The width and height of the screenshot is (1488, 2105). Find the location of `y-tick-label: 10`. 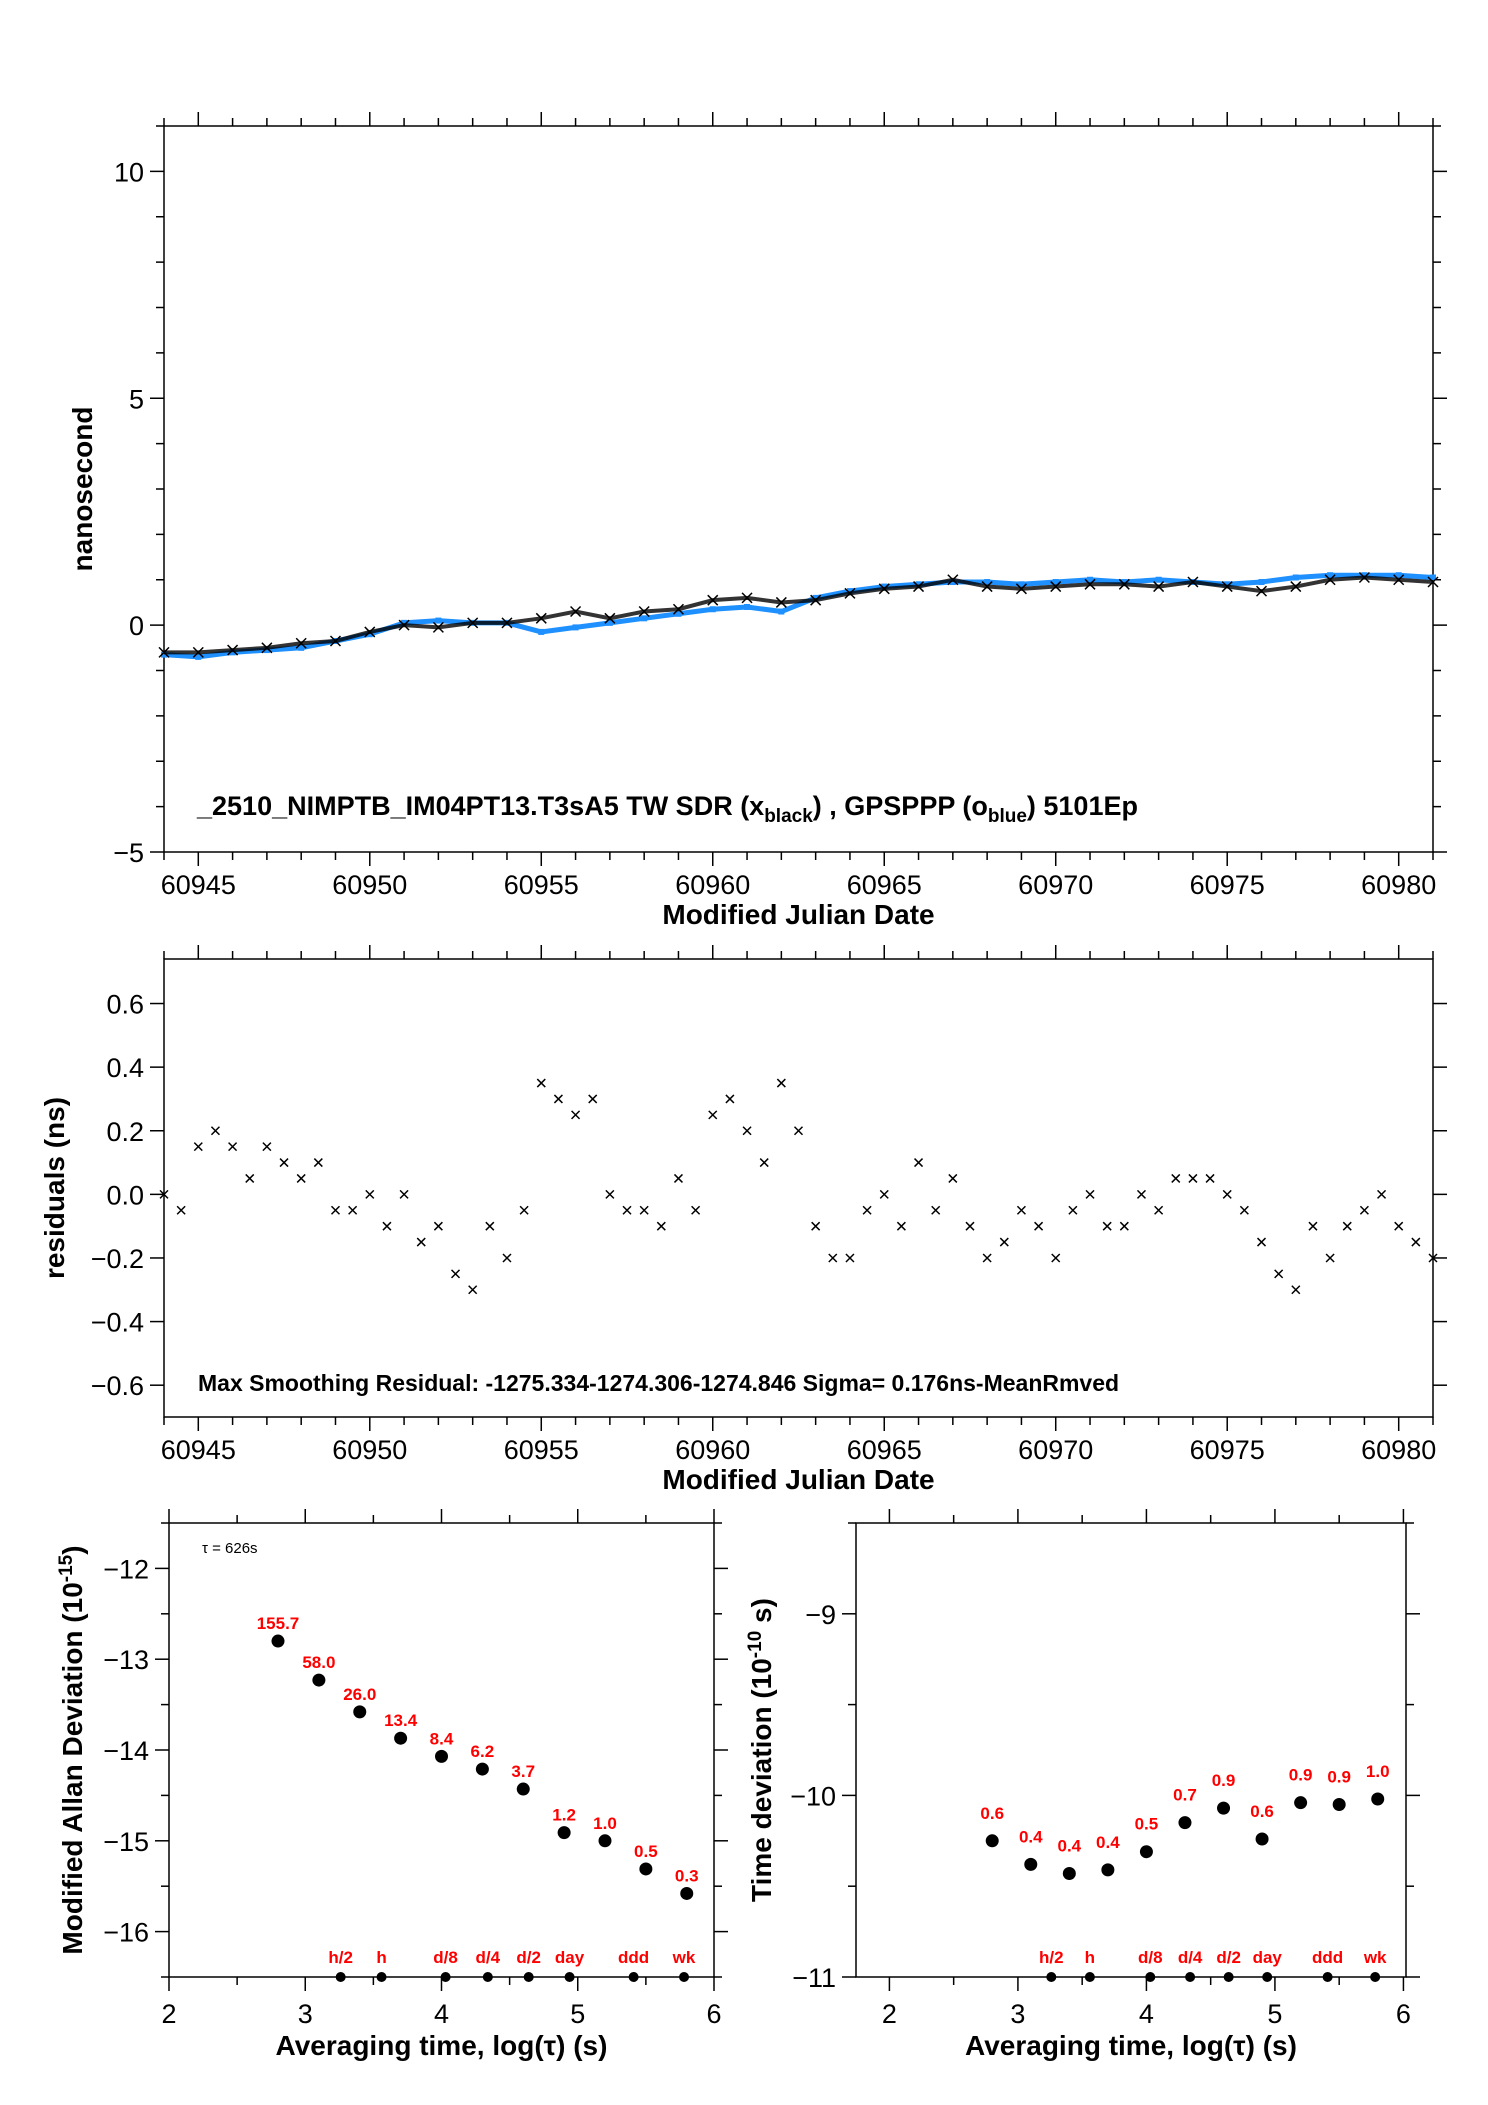

y-tick-label: 10 is located at coordinates (129, 172).